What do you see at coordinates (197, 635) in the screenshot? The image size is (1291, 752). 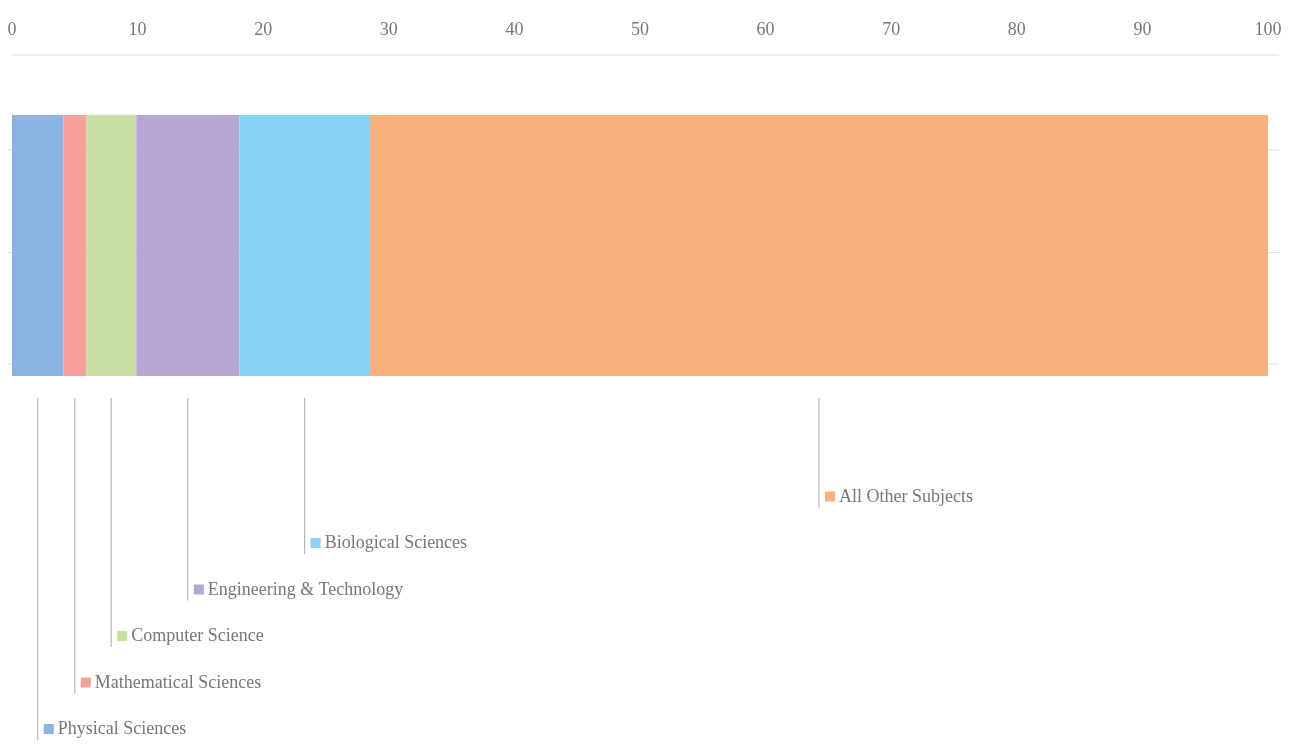 I see `legend-label: Computer Science` at bounding box center [197, 635].